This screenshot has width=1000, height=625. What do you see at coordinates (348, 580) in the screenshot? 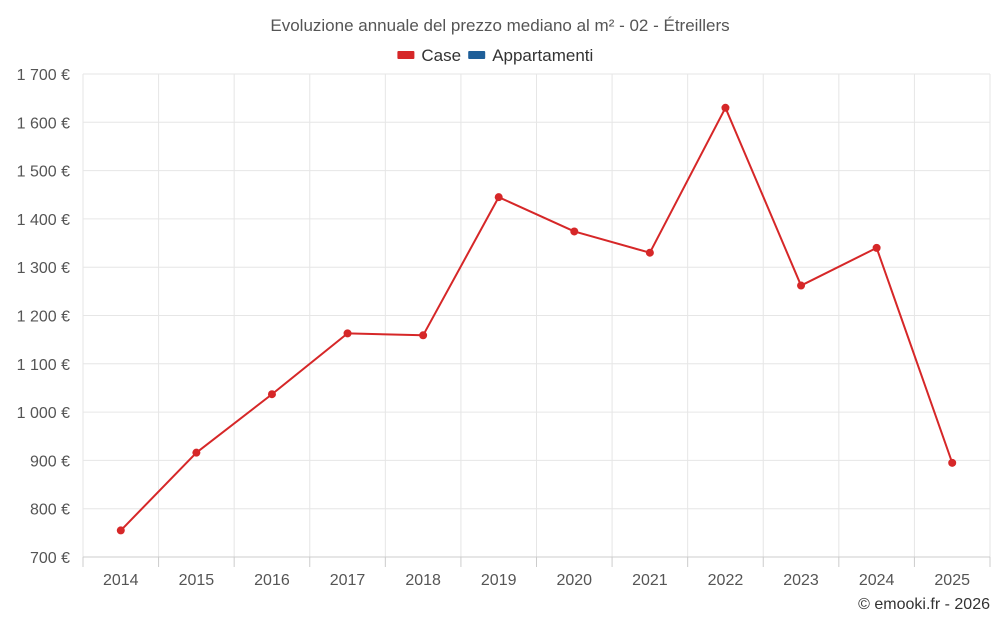
I see `x-tick-label: 2017` at bounding box center [348, 580].